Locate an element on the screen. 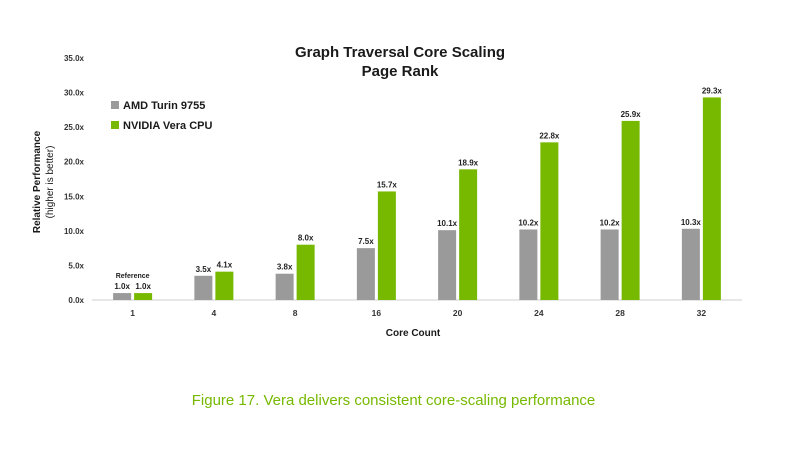 The image size is (787, 462). y-tick-label: 10.0x is located at coordinates (74, 231).